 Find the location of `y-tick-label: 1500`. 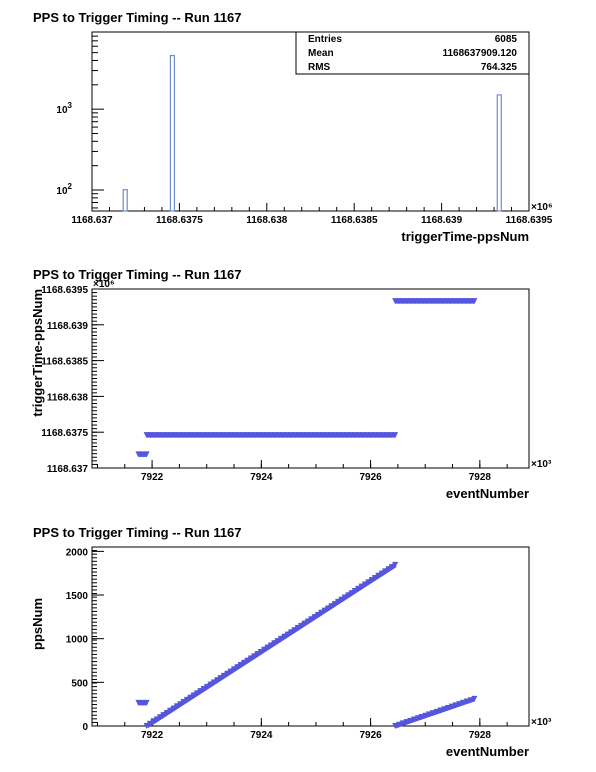

y-tick-label: 1500 is located at coordinates (77, 596).